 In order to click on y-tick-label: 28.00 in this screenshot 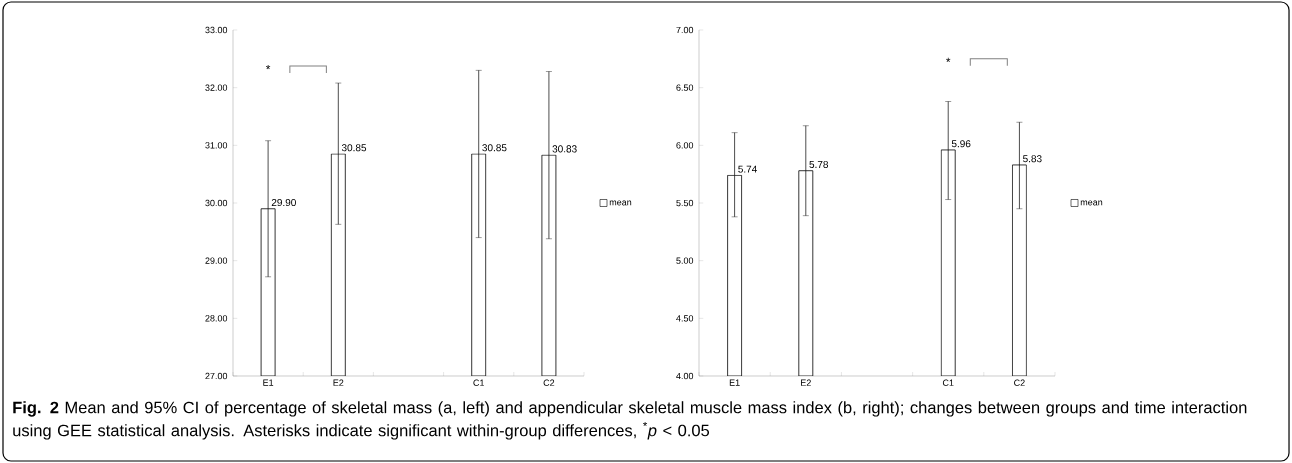, I will do `click(216, 318)`.